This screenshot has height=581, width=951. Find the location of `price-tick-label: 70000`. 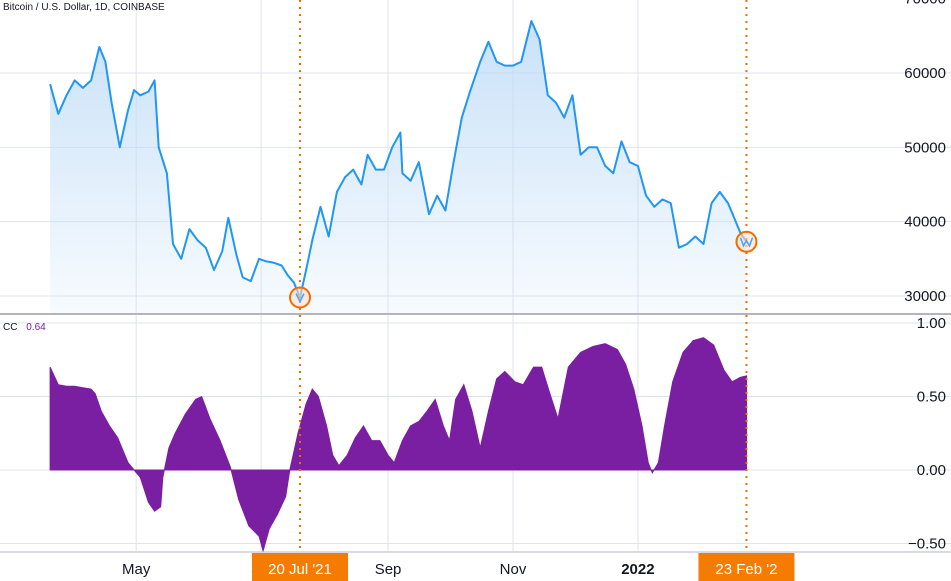

price-tick-label: 70000 is located at coordinates (925, 4).